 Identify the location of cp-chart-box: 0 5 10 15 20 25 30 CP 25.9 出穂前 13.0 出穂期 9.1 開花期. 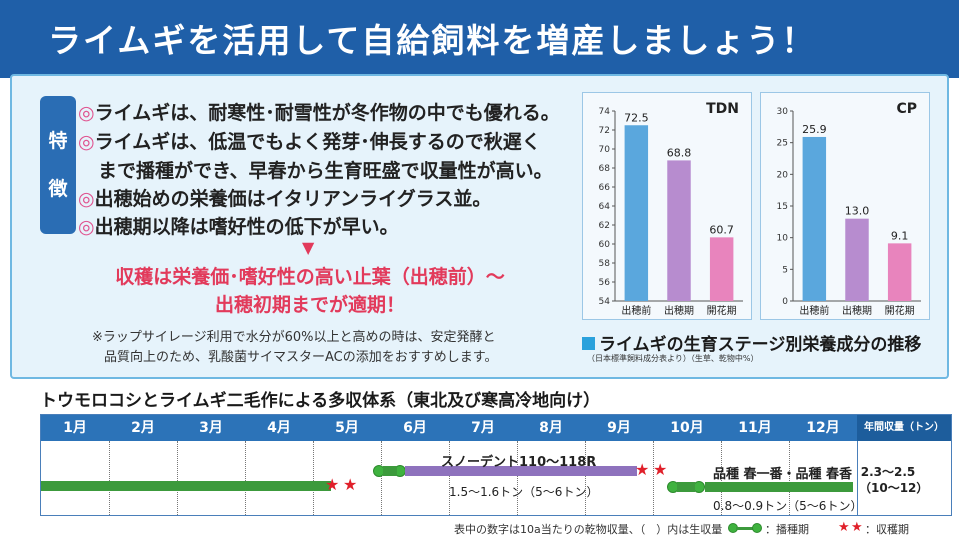
(845, 206).